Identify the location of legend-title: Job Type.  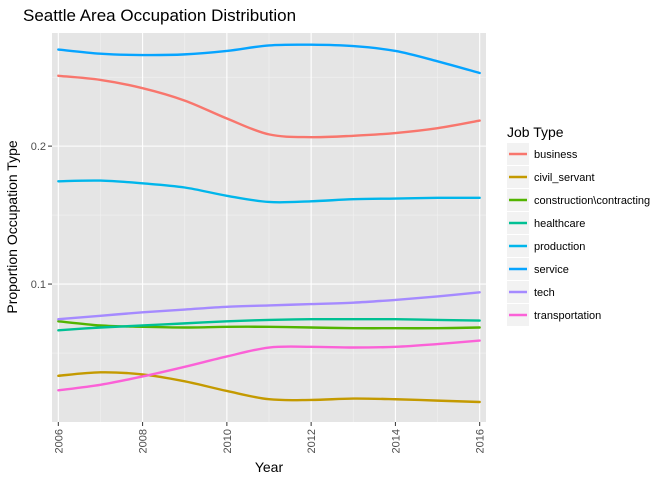
(535, 132).